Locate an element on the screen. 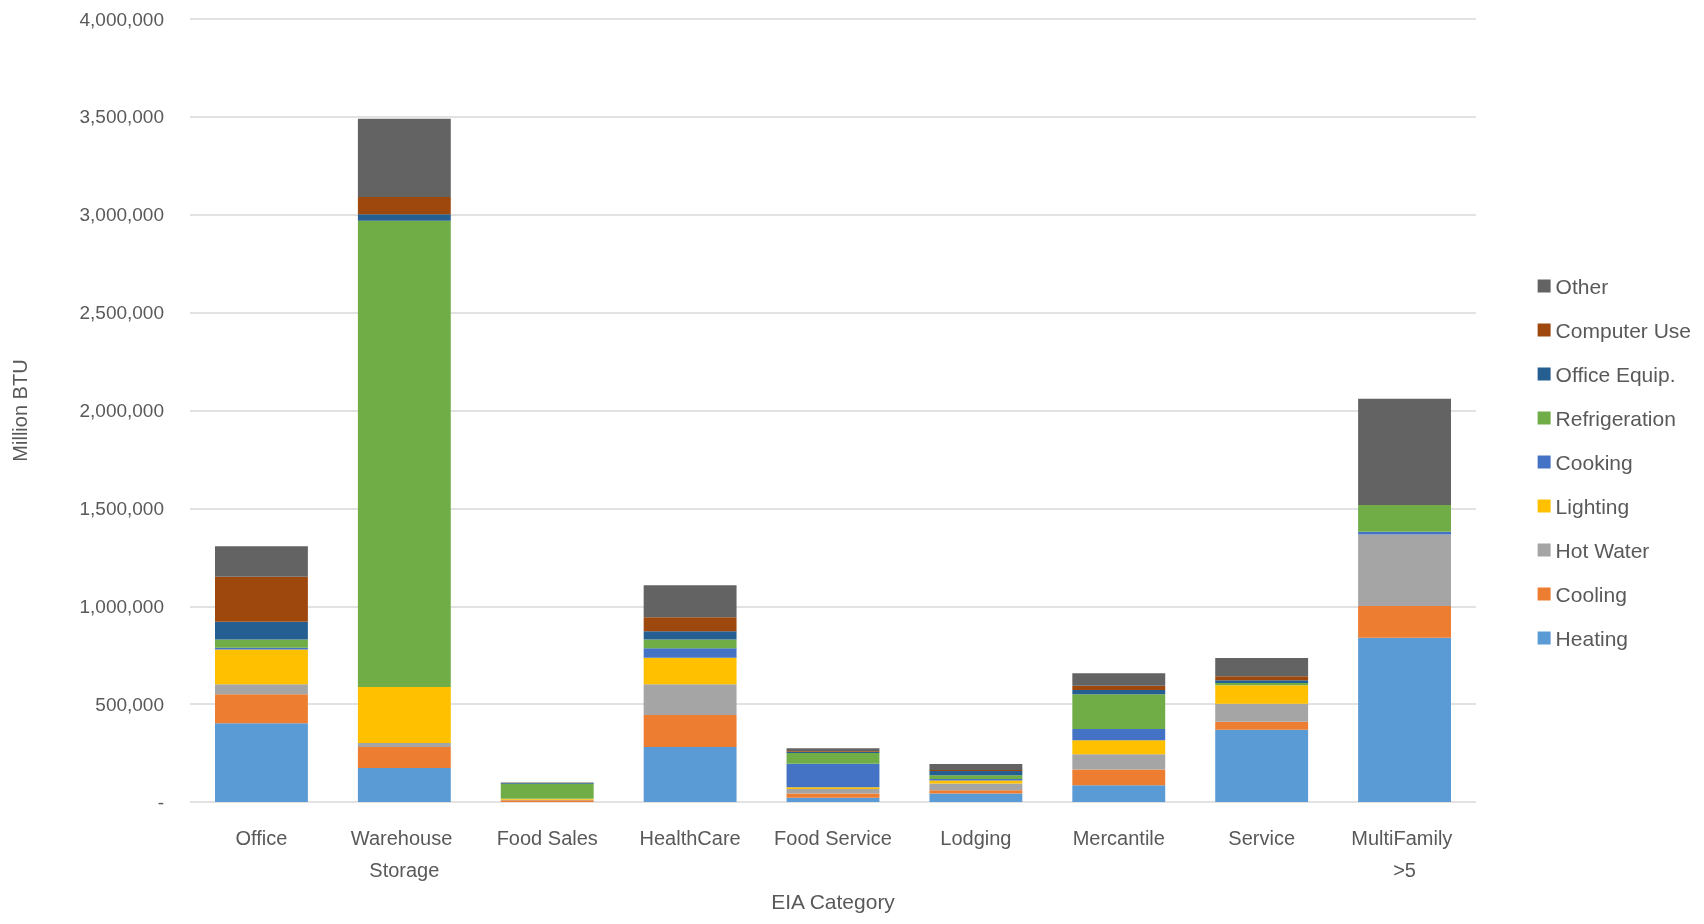 This screenshot has width=1704, height=924. y-tick-label: 3,000,000 is located at coordinates (121, 215).